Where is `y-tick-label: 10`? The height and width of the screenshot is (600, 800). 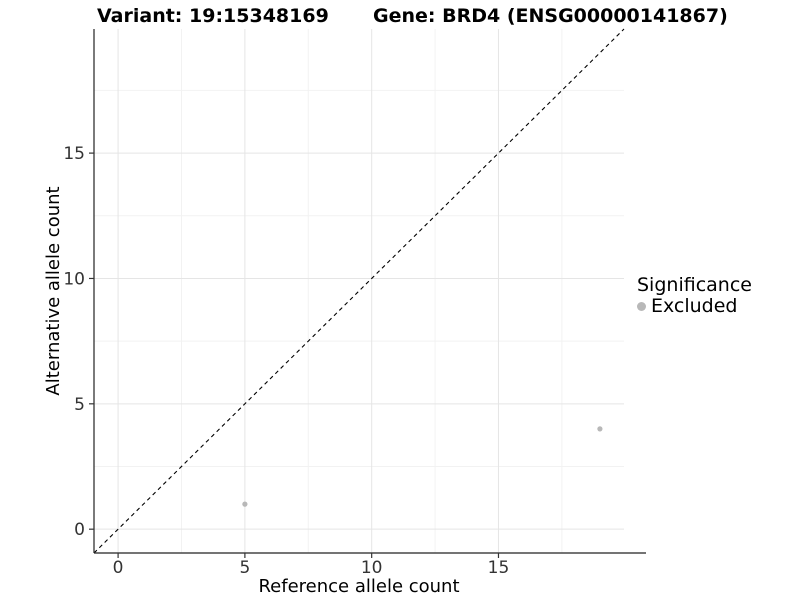 y-tick-label: 10 is located at coordinates (74, 279).